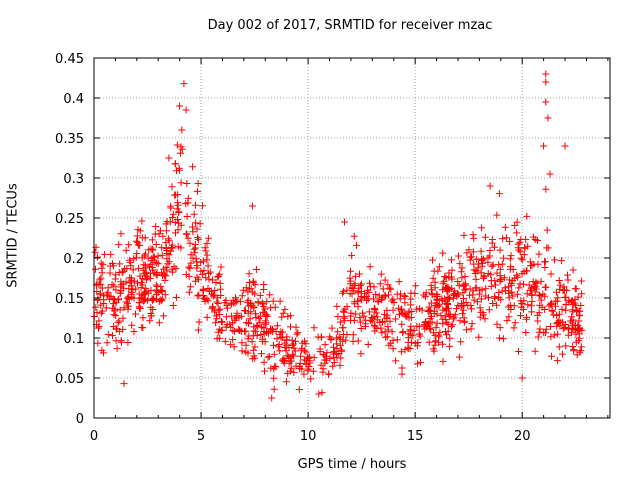 This screenshot has height=480, width=640. What do you see at coordinates (80, 419) in the screenshot?
I see `y-tick-label: 0` at bounding box center [80, 419].